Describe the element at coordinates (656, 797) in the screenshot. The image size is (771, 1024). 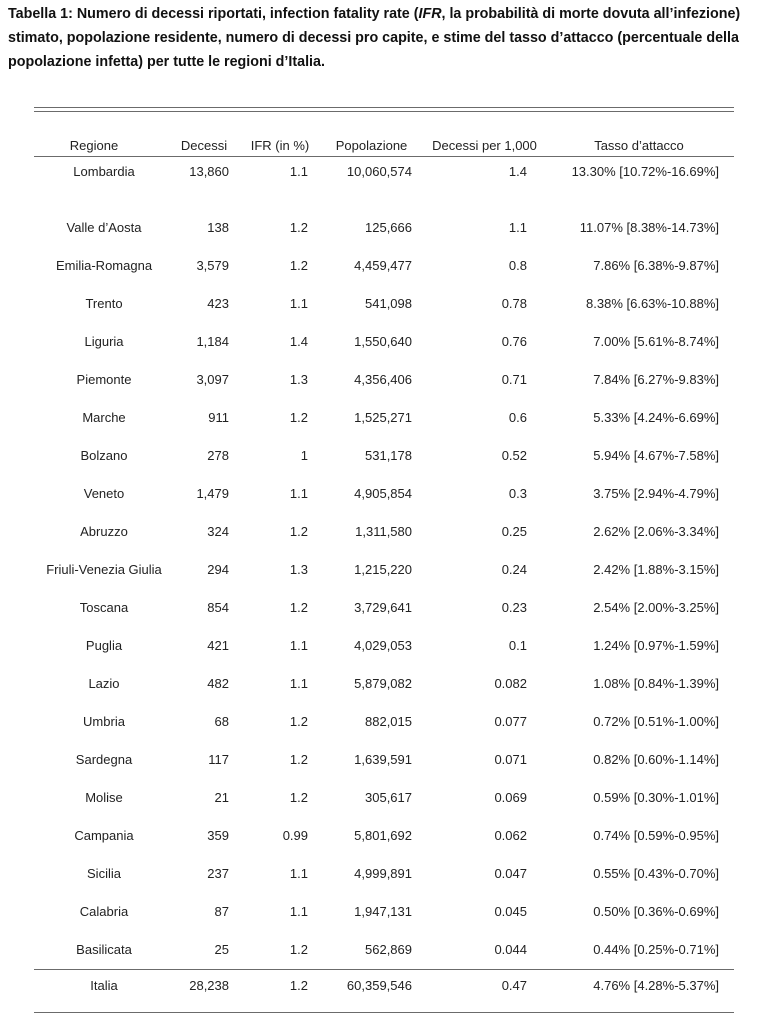
I see `cell-tasso-attacco: 0.59% [0.30%-1.01%]` at that location.